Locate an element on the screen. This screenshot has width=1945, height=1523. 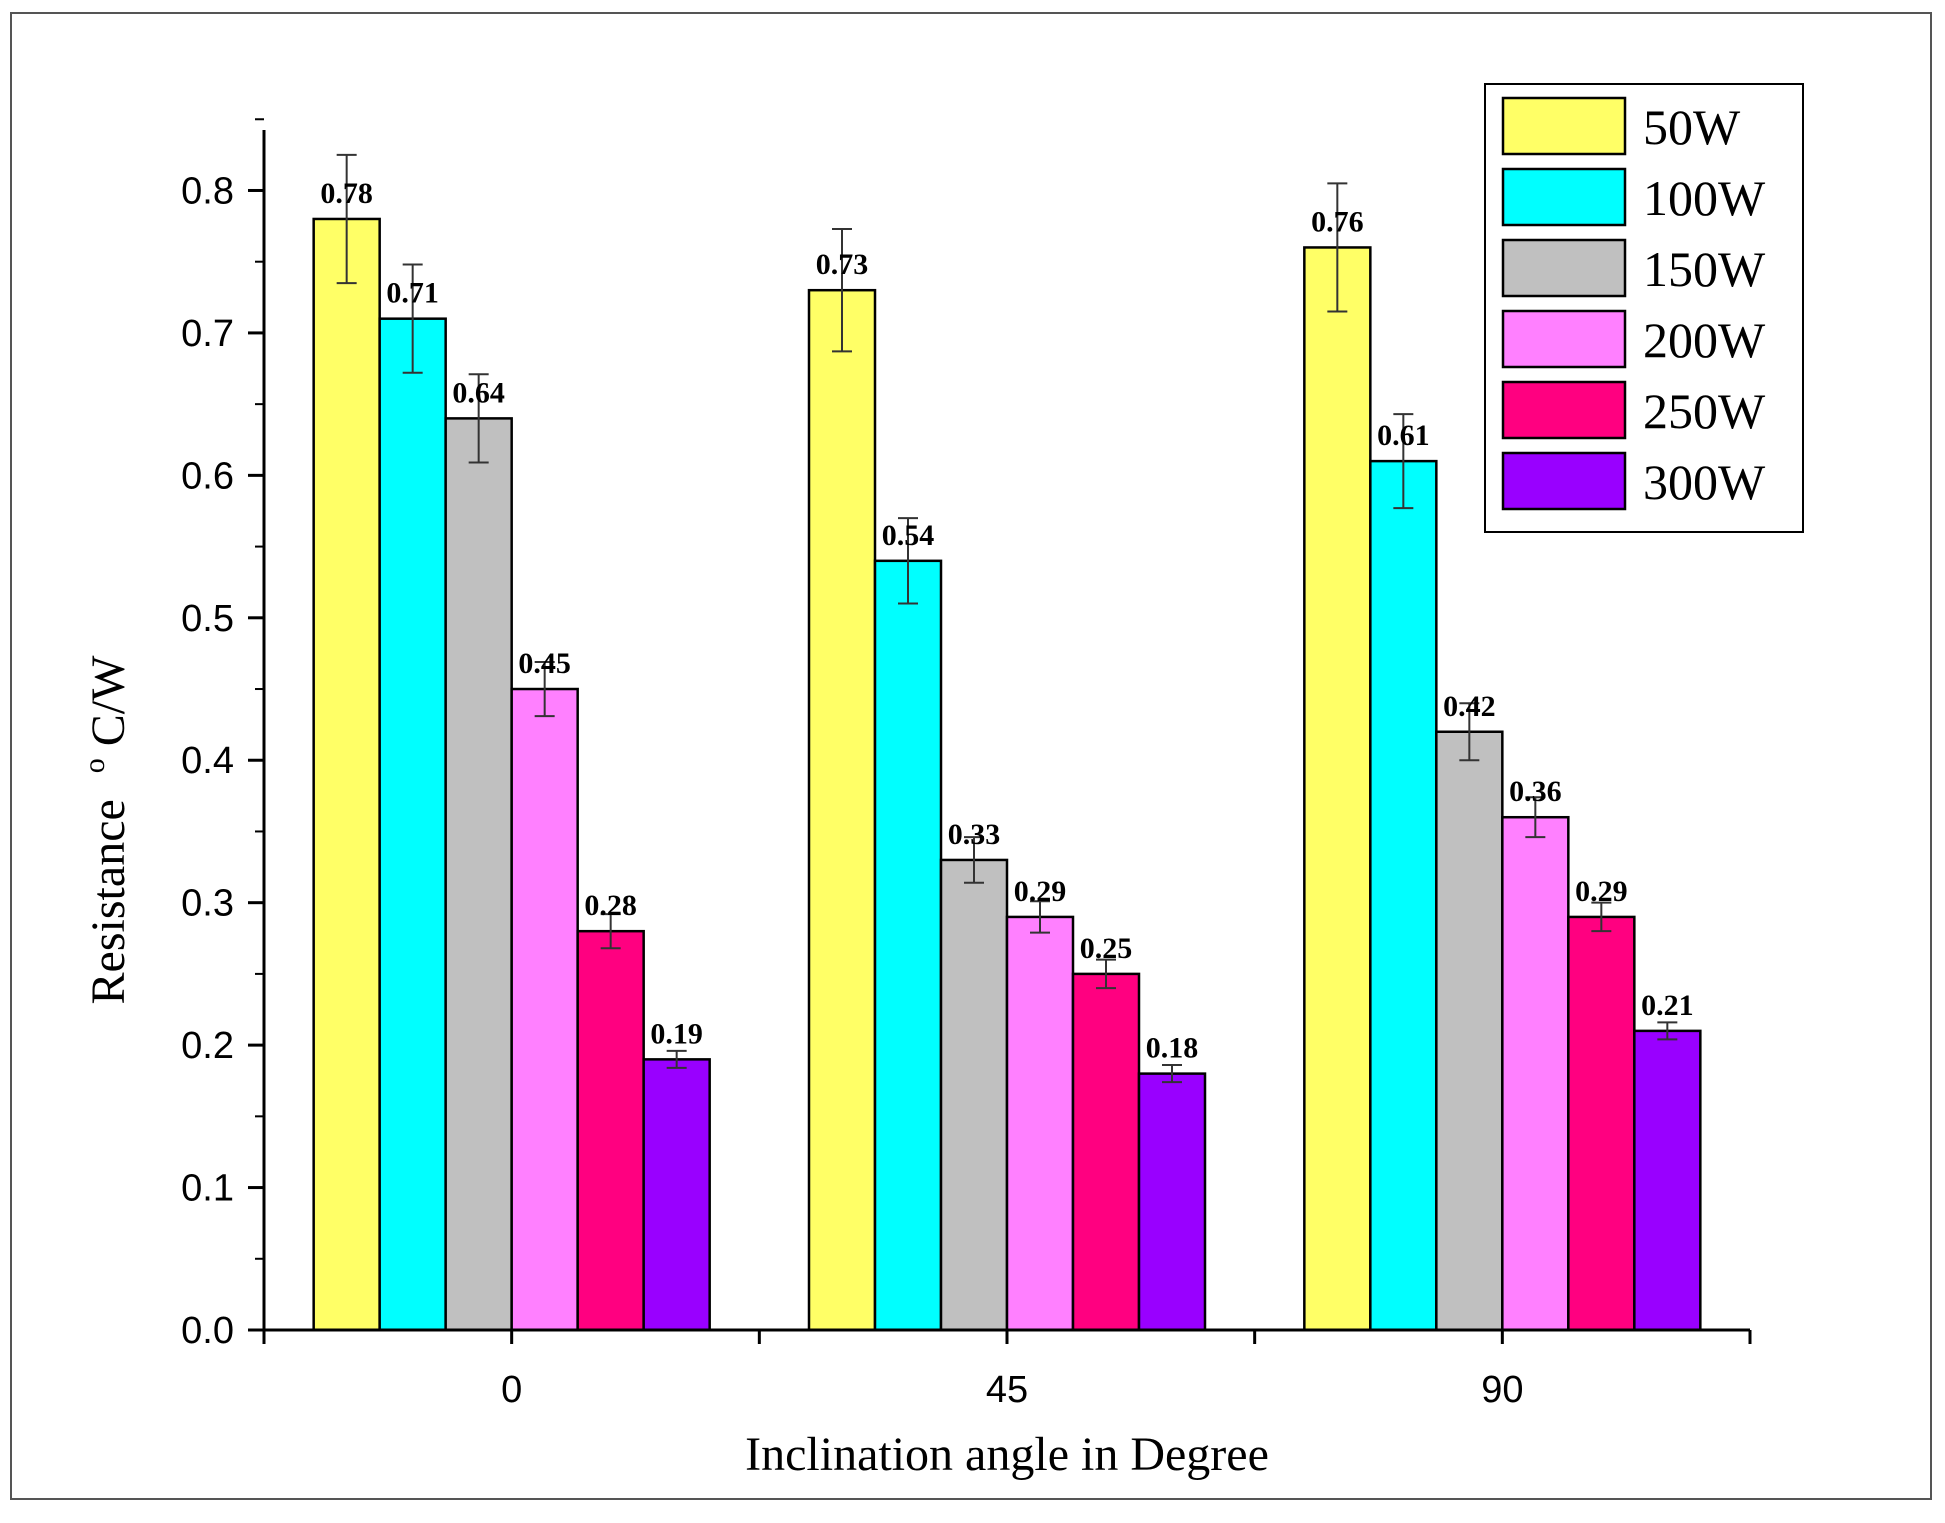
data-label: 0.73 is located at coordinates (842, 264).